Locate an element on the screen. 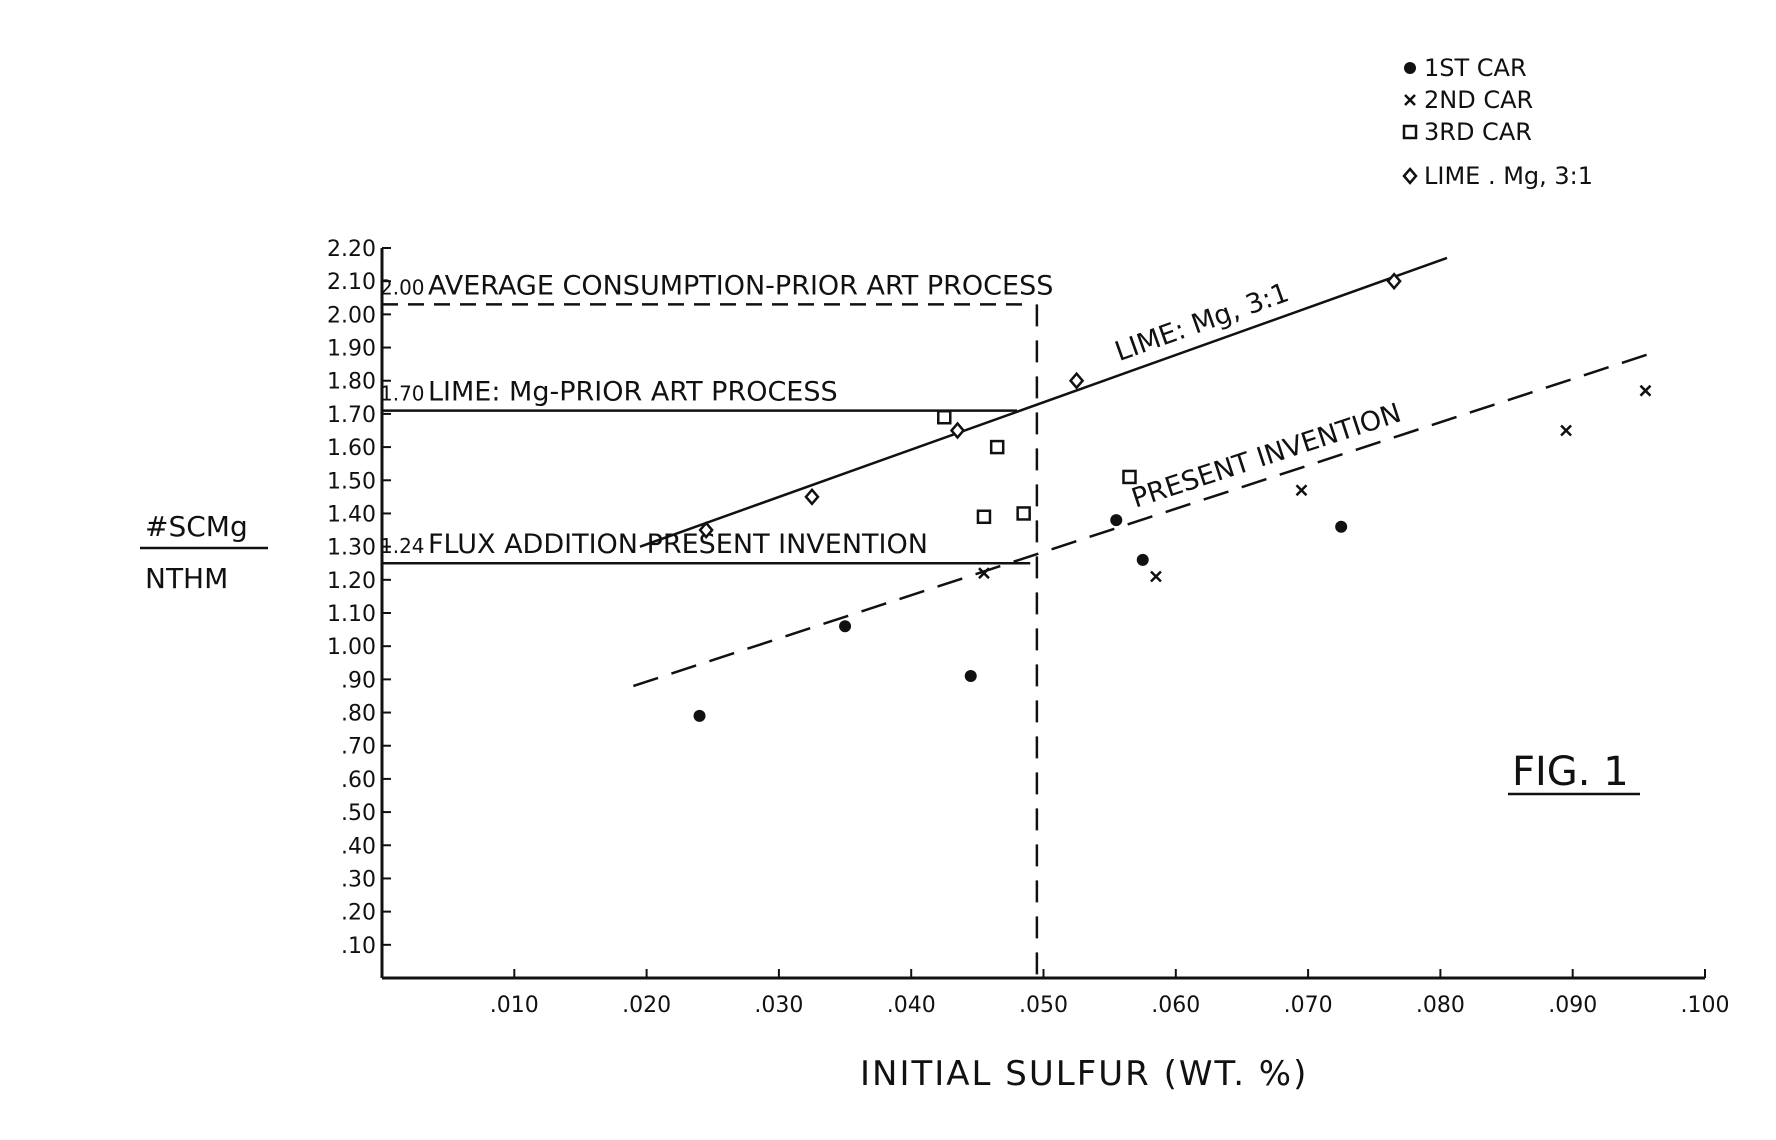  y-tick-label: 2.10 is located at coordinates (351, 282).